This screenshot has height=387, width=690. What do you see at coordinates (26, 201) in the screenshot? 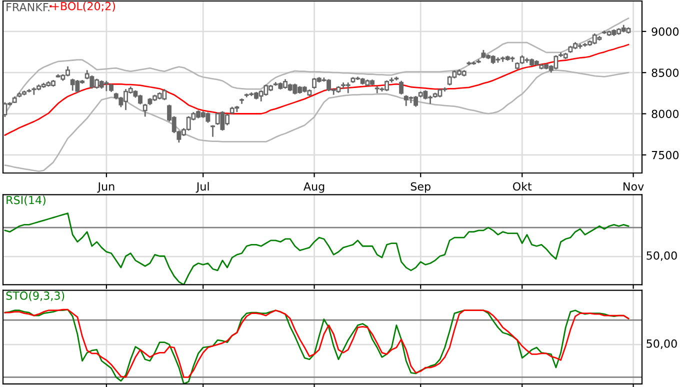
I see `chart-title: RSI(14)` at bounding box center [26, 201].